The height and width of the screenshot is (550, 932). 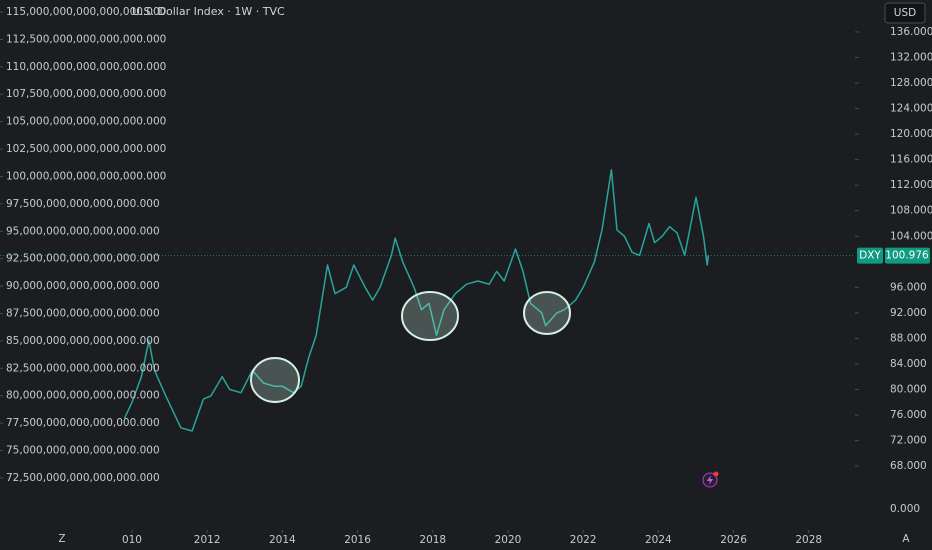 I want to click on y2-tick-label: 102,500,000,000,000,000.000, so click(x=86, y=149).